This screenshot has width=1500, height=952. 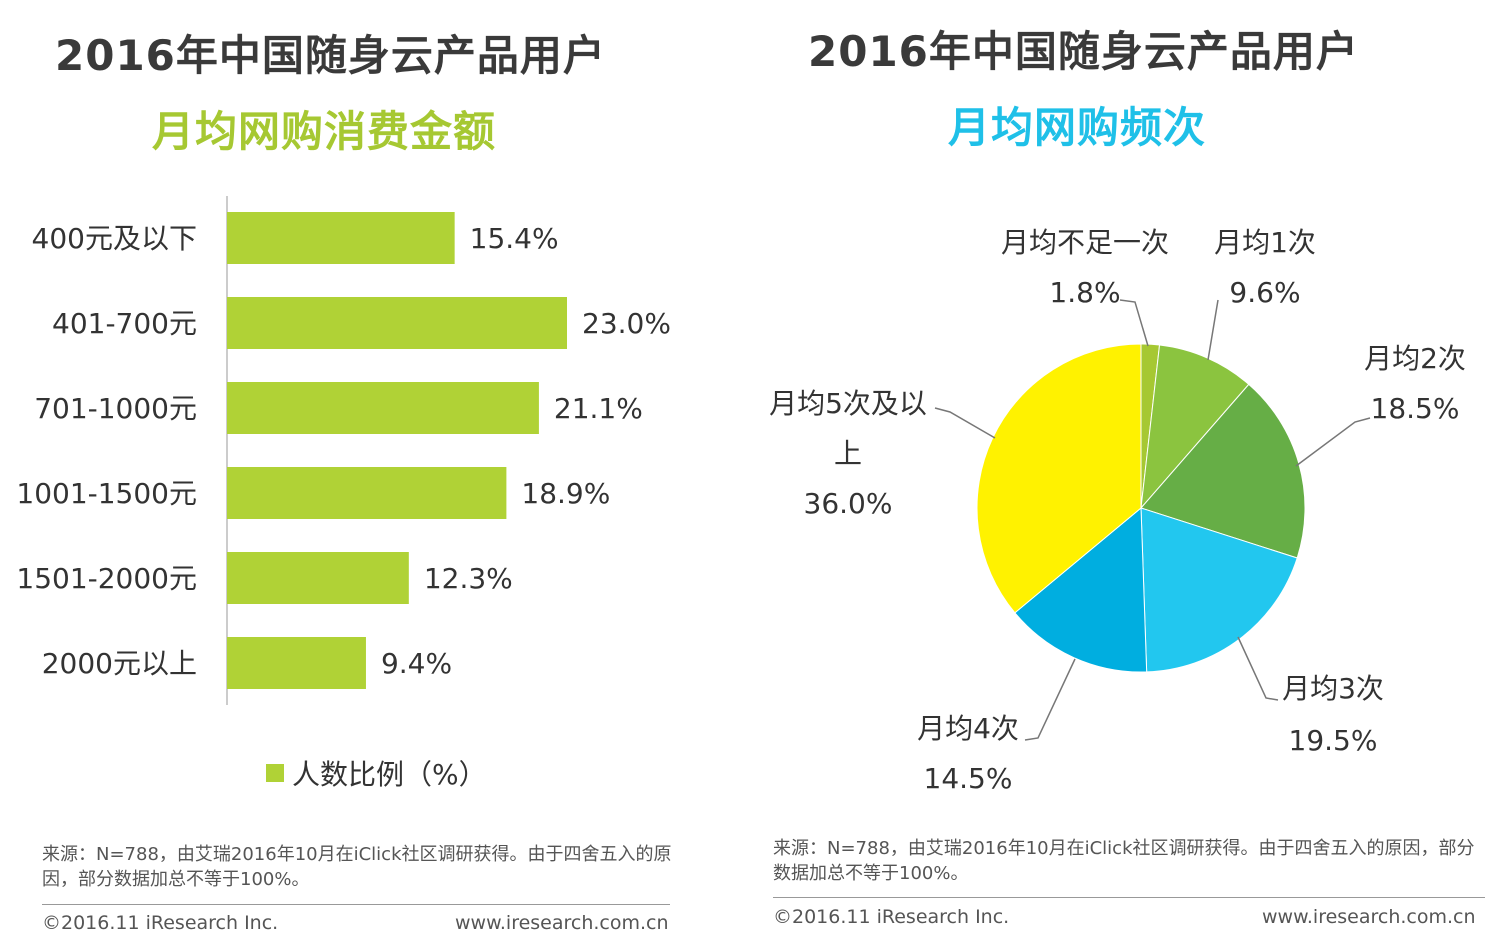 I want to click on right-copyright: ©2016.11 iResearch Inc., so click(x=891, y=917).